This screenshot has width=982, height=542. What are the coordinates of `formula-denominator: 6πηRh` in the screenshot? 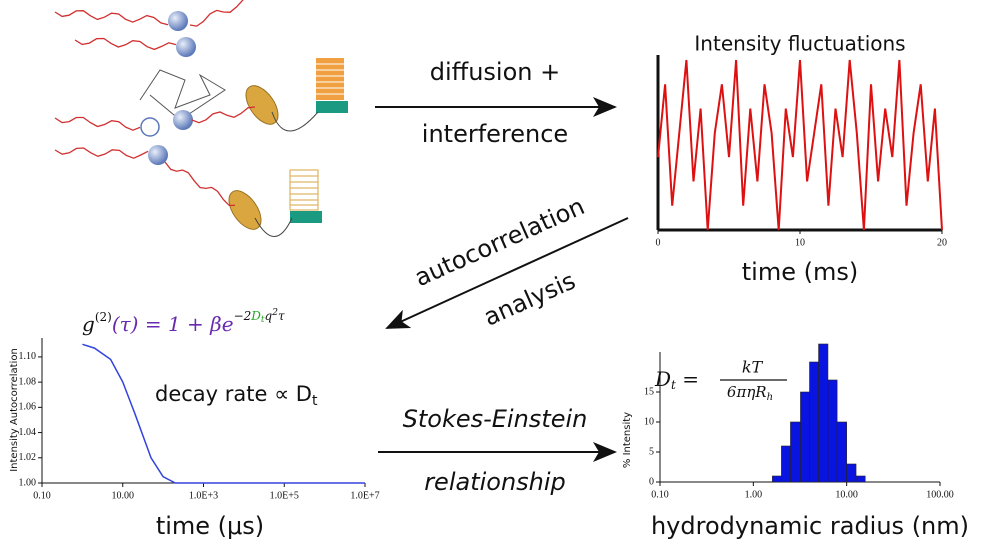 It's located at (750, 393).